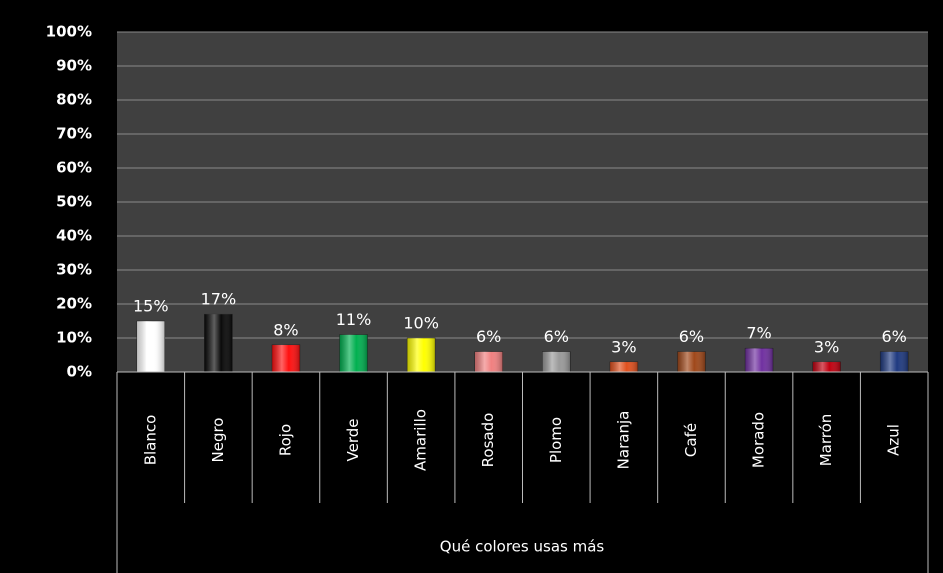  What do you see at coordinates (74, 100) in the screenshot?
I see `y-tick-label: 80%` at bounding box center [74, 100].